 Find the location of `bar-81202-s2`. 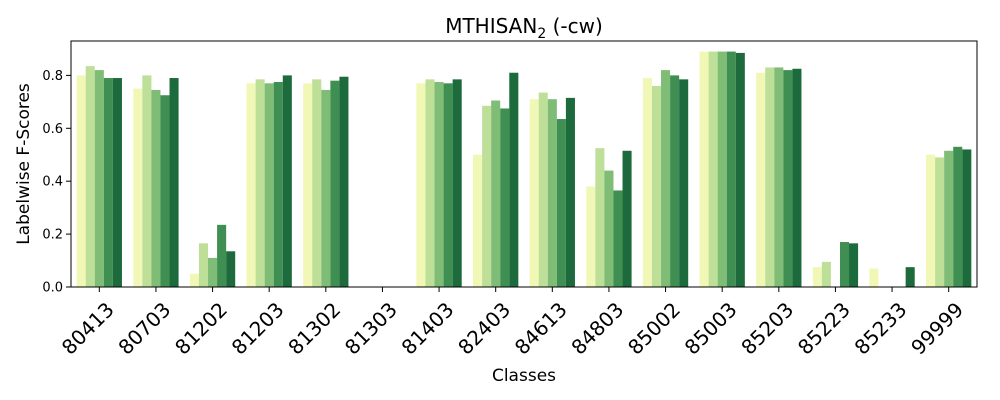

bar-81202-s2 is located at coordinates (203, 265).